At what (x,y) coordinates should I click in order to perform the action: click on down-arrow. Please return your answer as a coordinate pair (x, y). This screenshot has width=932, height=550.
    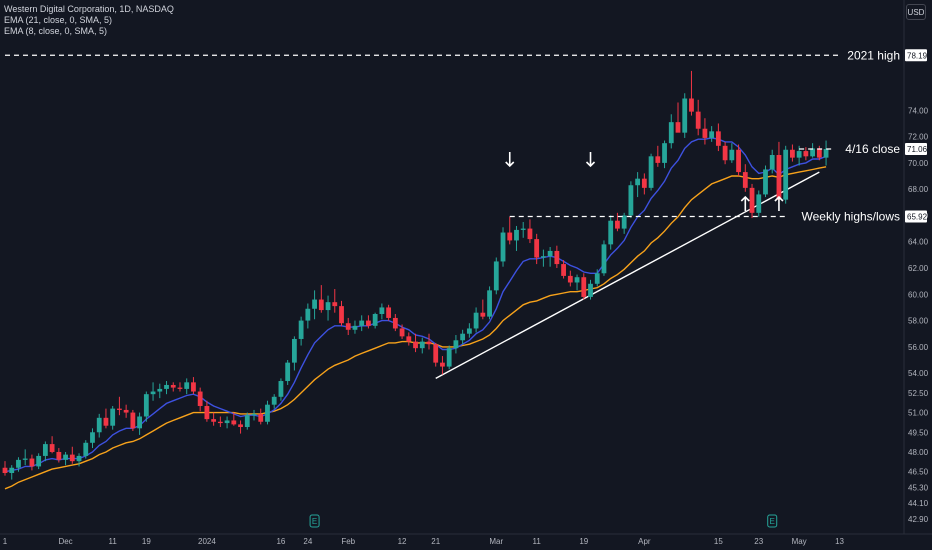
    Looking at the image, I should click on (510, 160).